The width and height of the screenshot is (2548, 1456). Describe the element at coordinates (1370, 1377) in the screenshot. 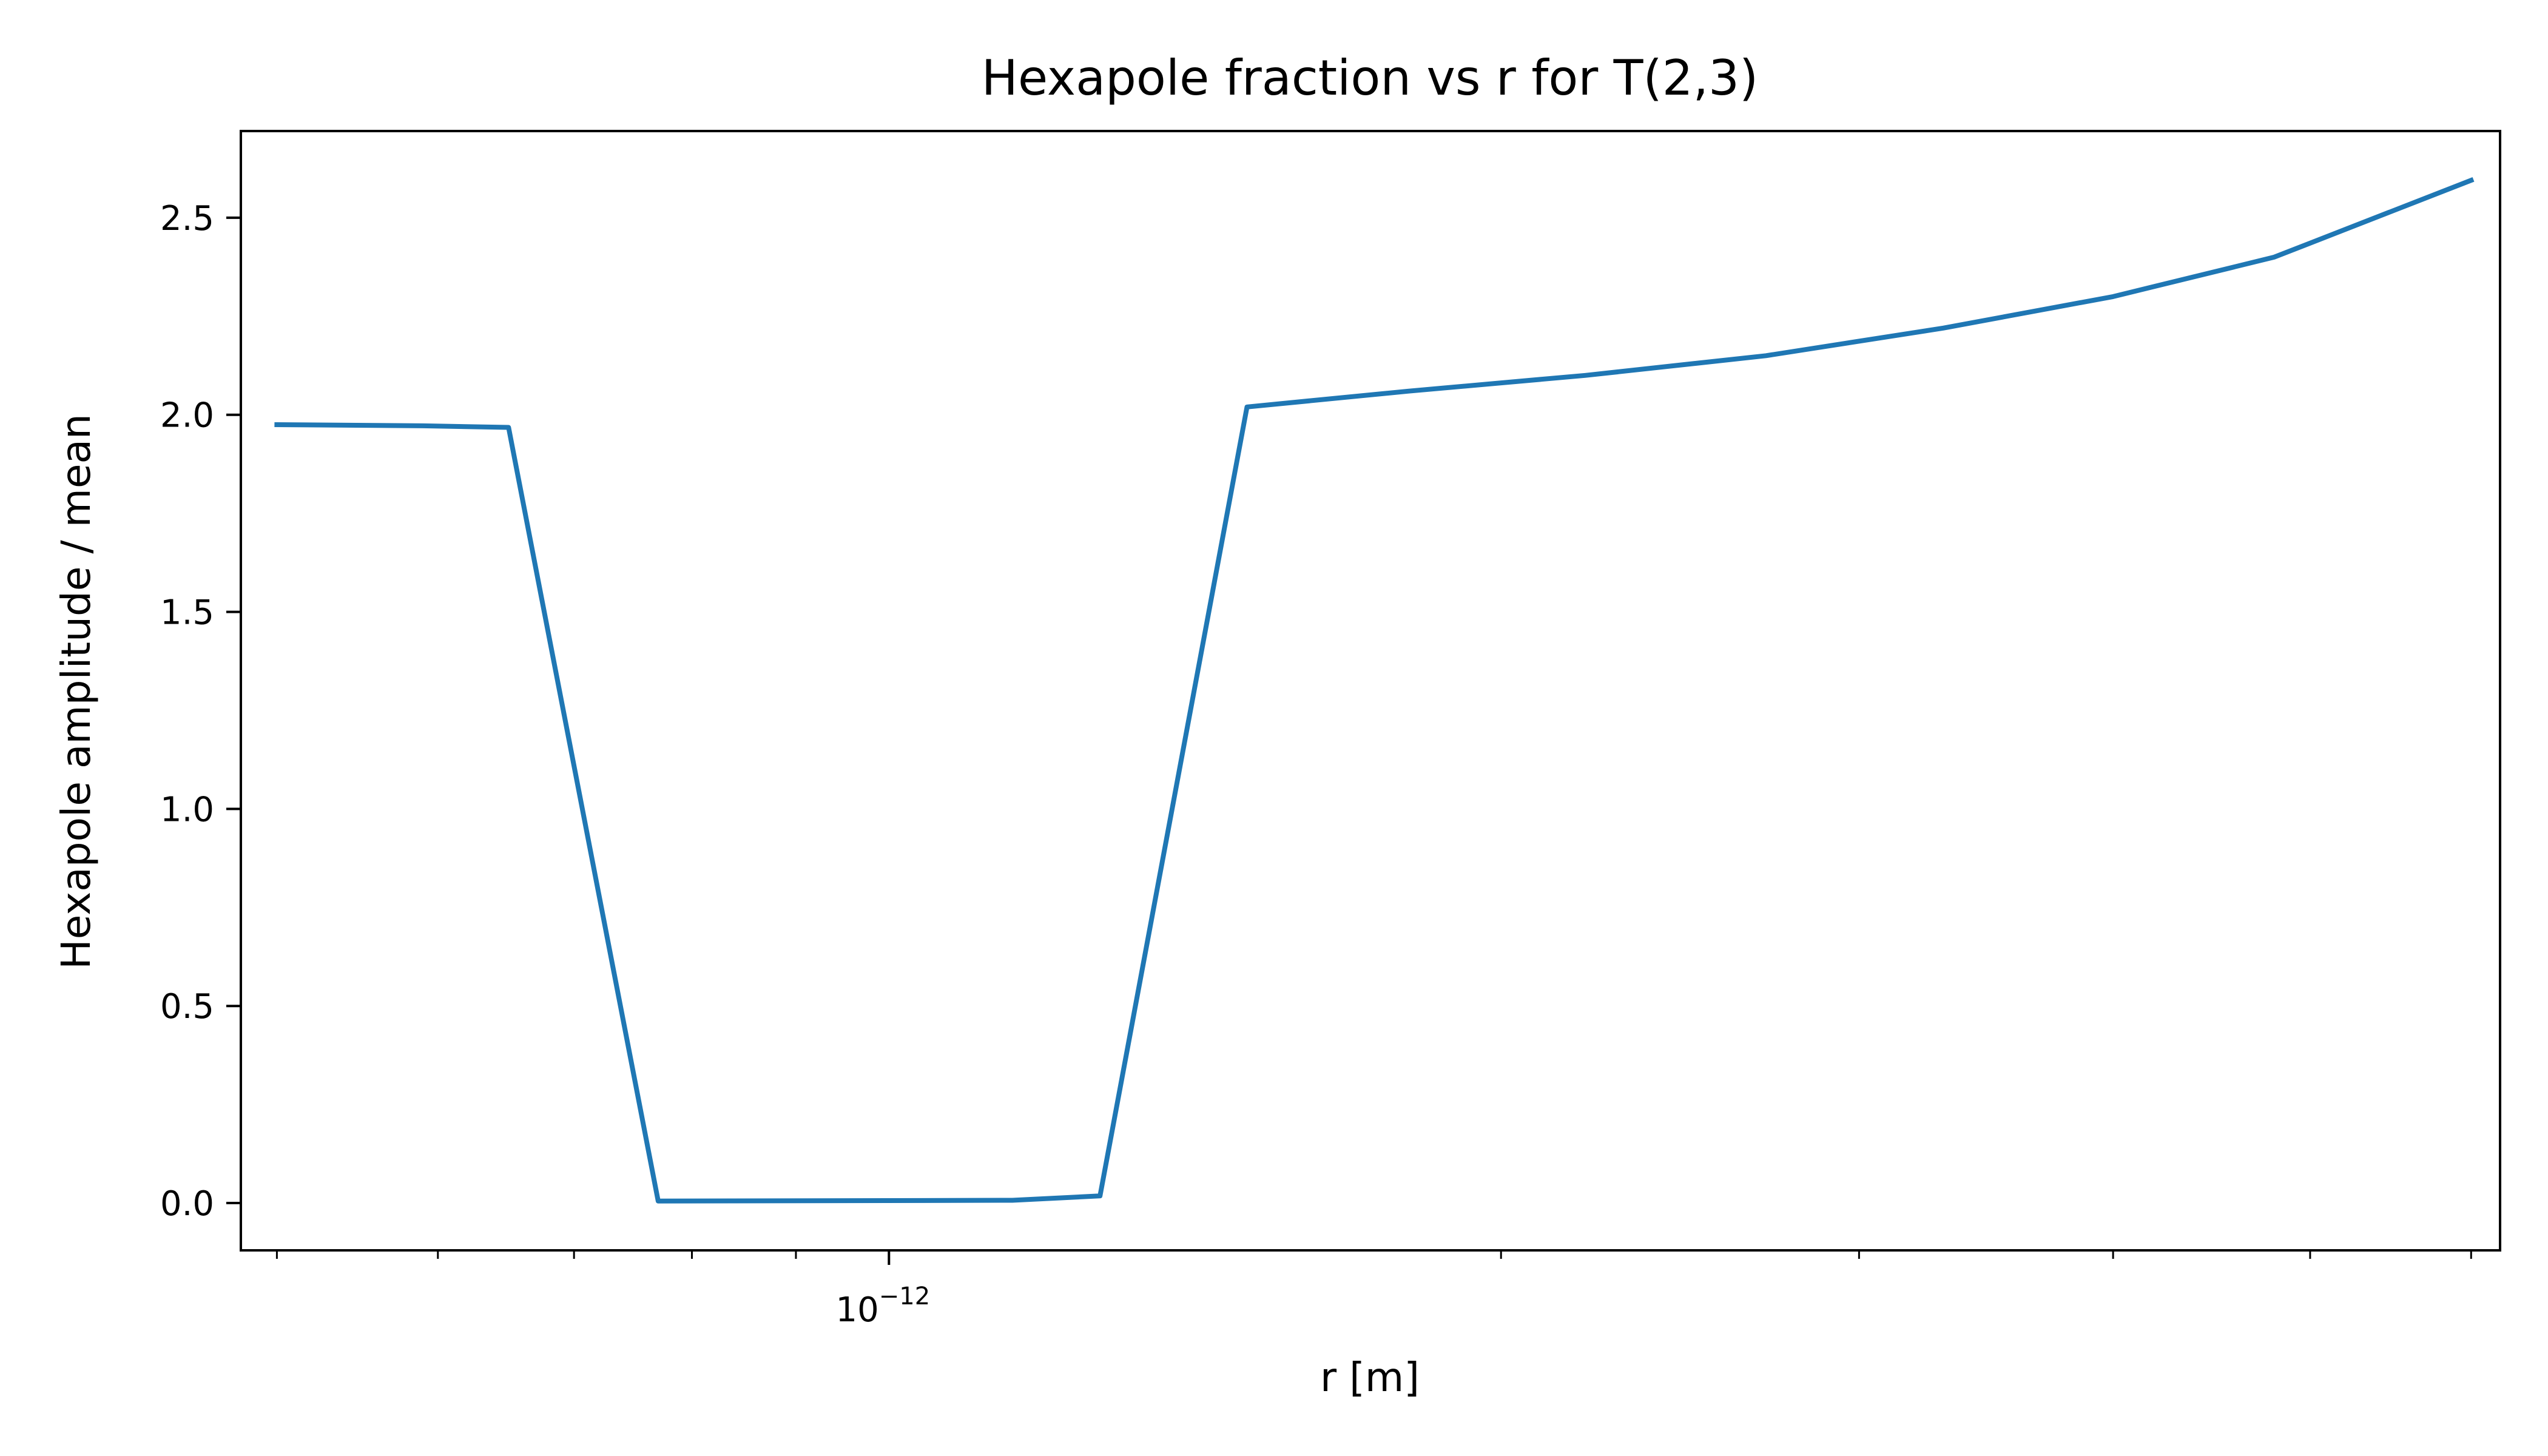

I see `x-axis-title: r [m]` at that location.